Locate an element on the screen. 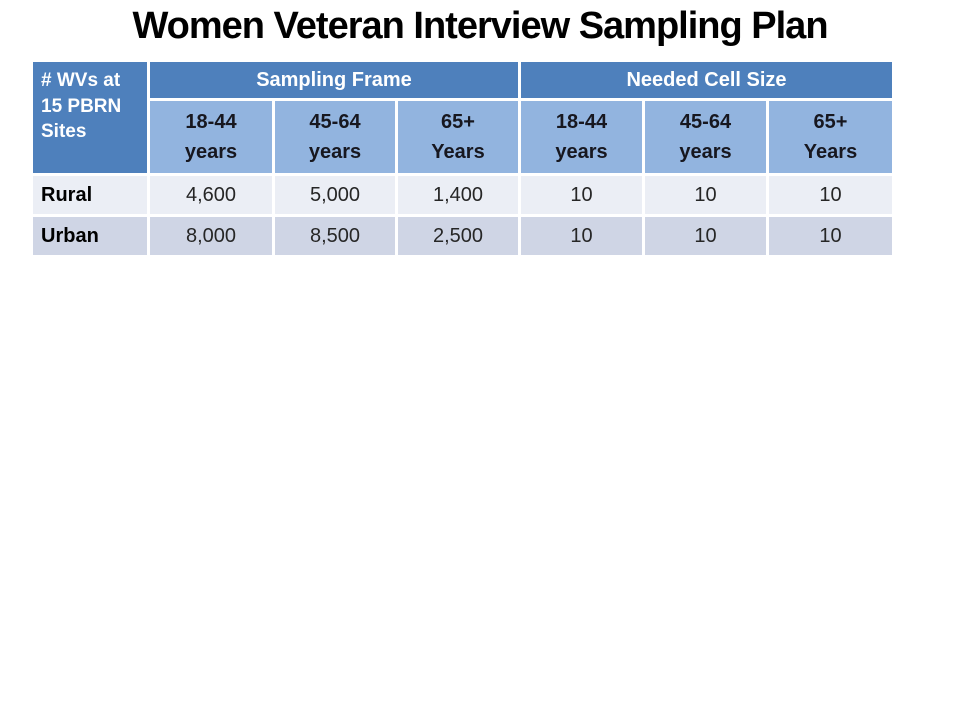  row-label-urban: Urban is located at coordinates (90, 236).